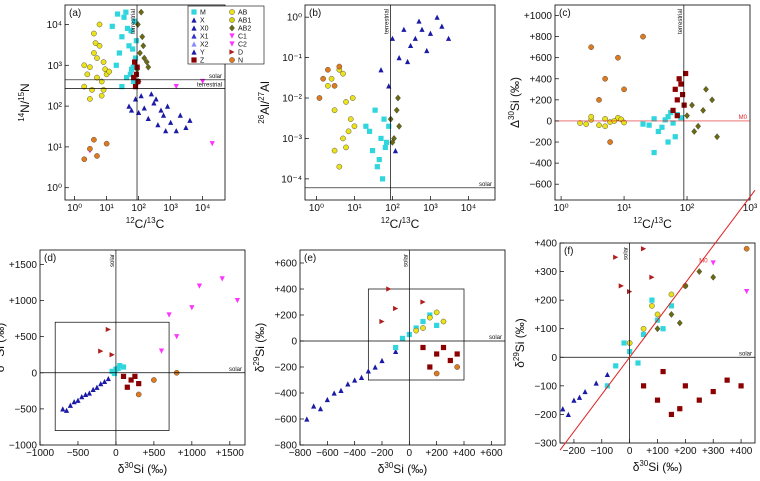 The height and width of the screenshot is (481, 760). What do you see at coordinates (327, 453) in the screenshot?
I see `x-tick-label: −600` at bounding box center [327, 453].